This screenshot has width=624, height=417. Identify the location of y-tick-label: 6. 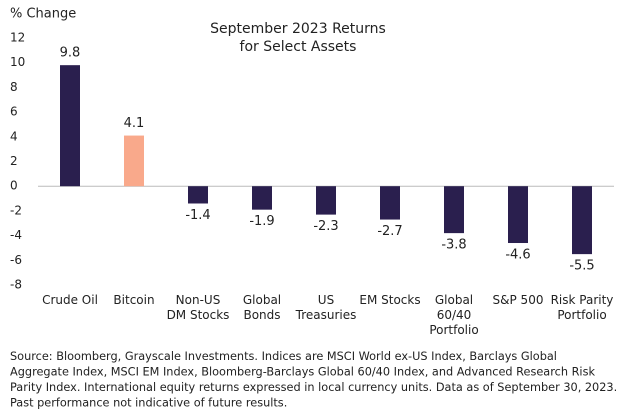
(14, 112).